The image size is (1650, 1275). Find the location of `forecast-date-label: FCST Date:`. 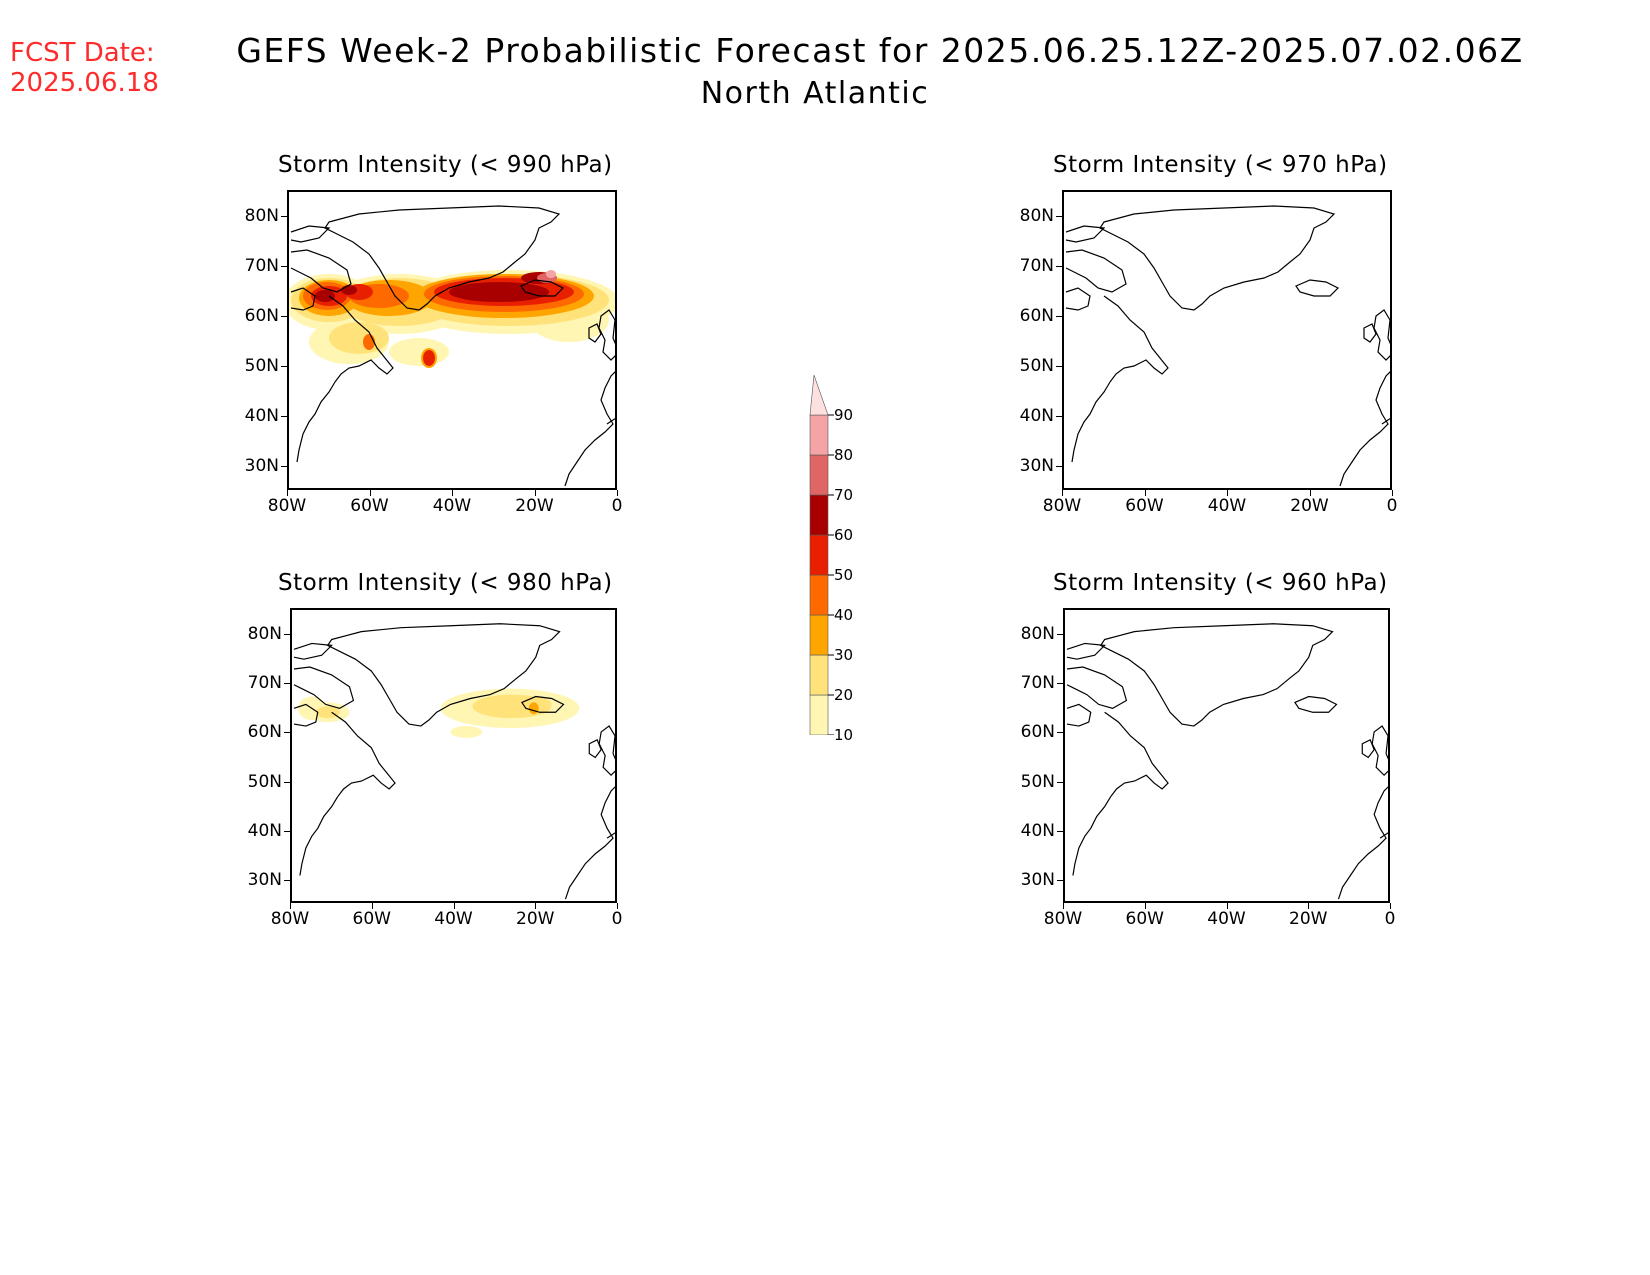

forecast-date-label: FCST Date: is located at coordinates (82, 53).